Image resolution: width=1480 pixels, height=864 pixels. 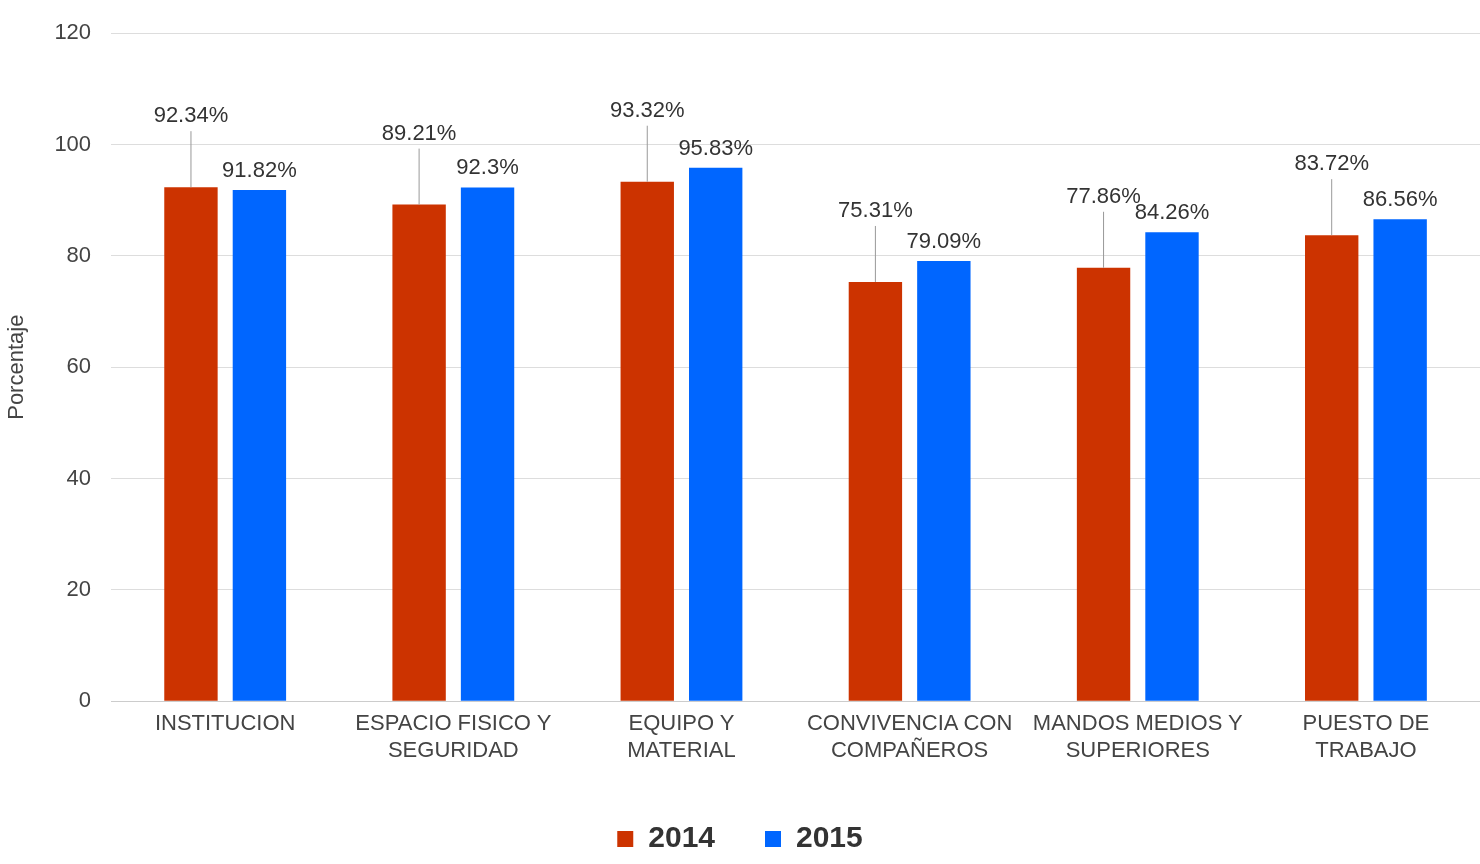 I want to click on data-label: 89.21%, so click(x=419, y=132).